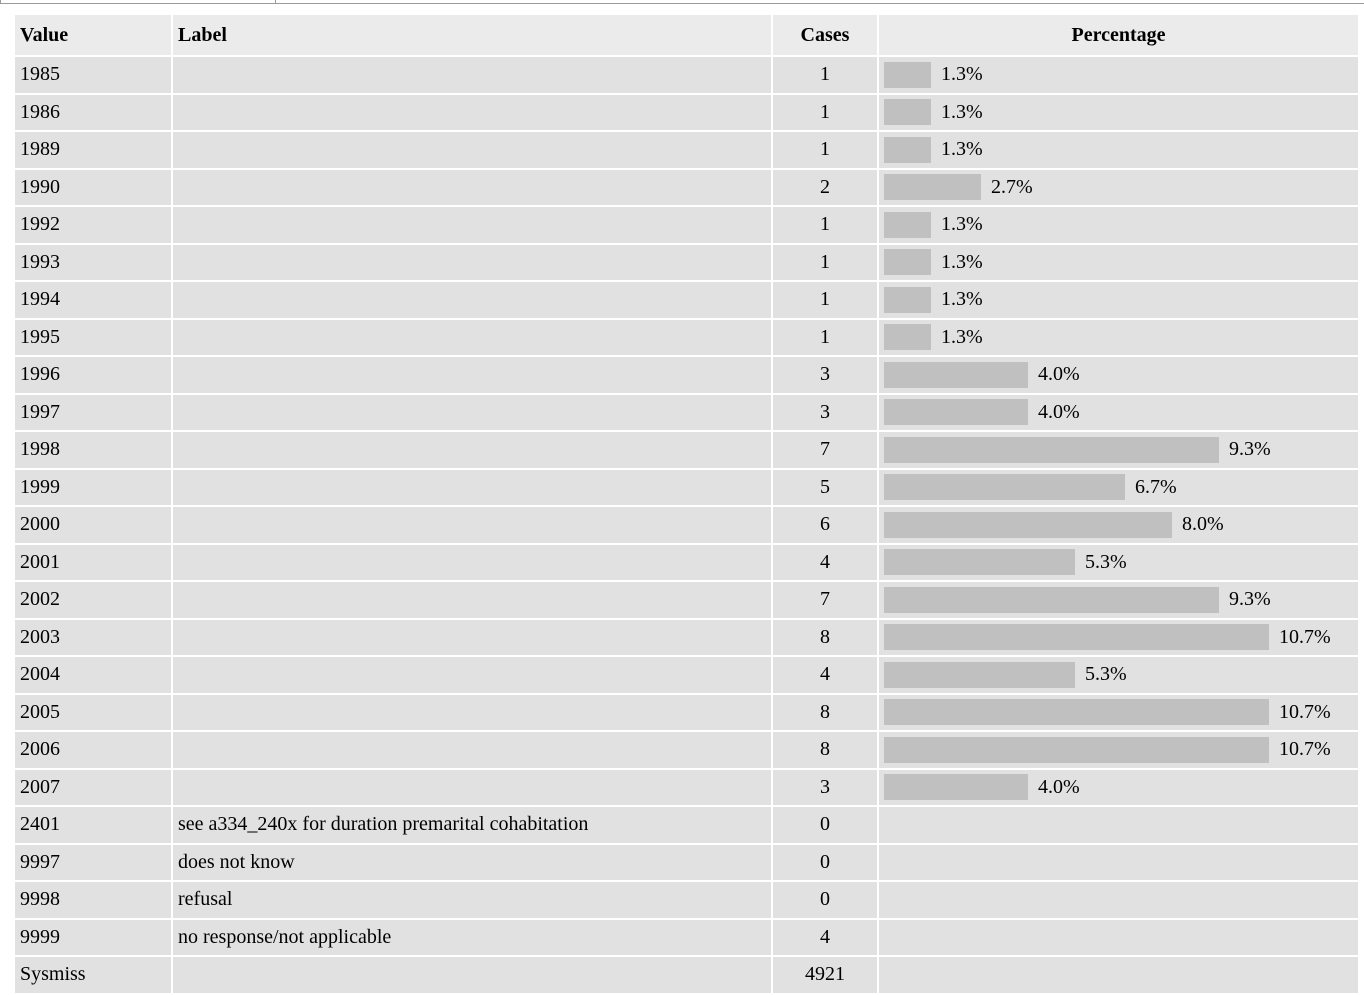  What do you see at coordinates (93, 487) in the screenshot?
I see `row-value: 1999` at bounding box center [93, 487].